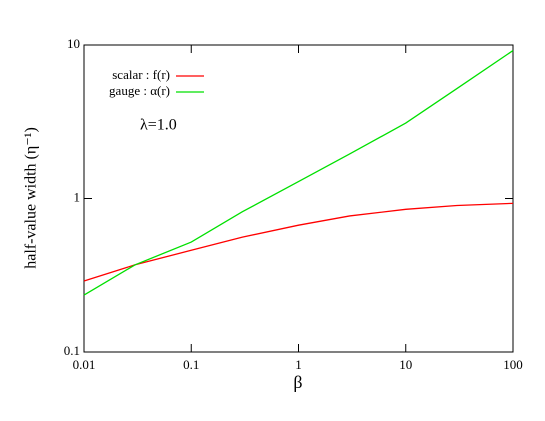 This screenshot has width=545, height=421. I want to click on x-tick-label: 0.1, so click(191, 364).